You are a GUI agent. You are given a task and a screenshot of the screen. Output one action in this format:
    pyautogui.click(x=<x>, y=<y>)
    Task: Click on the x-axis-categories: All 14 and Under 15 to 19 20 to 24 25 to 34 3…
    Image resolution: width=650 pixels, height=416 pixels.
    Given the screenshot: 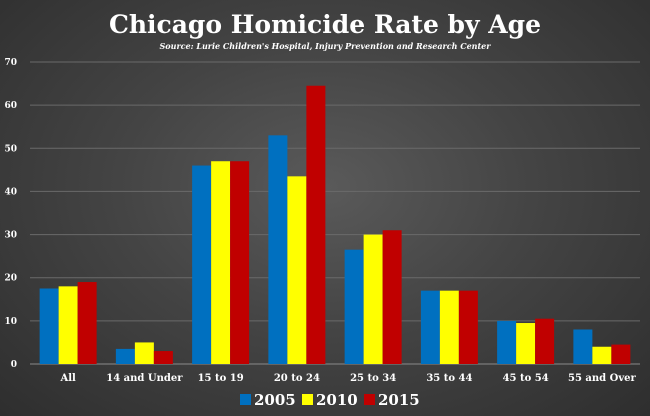 What is the action you would take?
    pyautogui.click(x=347, y=378)
    